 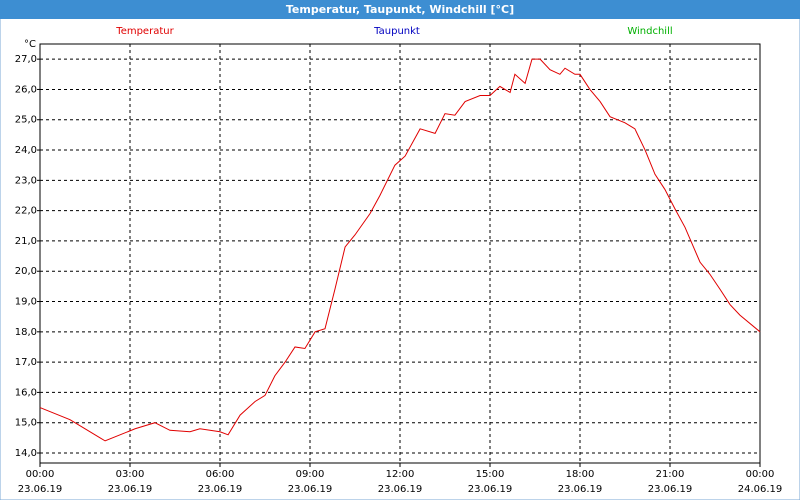 I want to click on x-tick-label: 12:00, so click(x=400, y=474).